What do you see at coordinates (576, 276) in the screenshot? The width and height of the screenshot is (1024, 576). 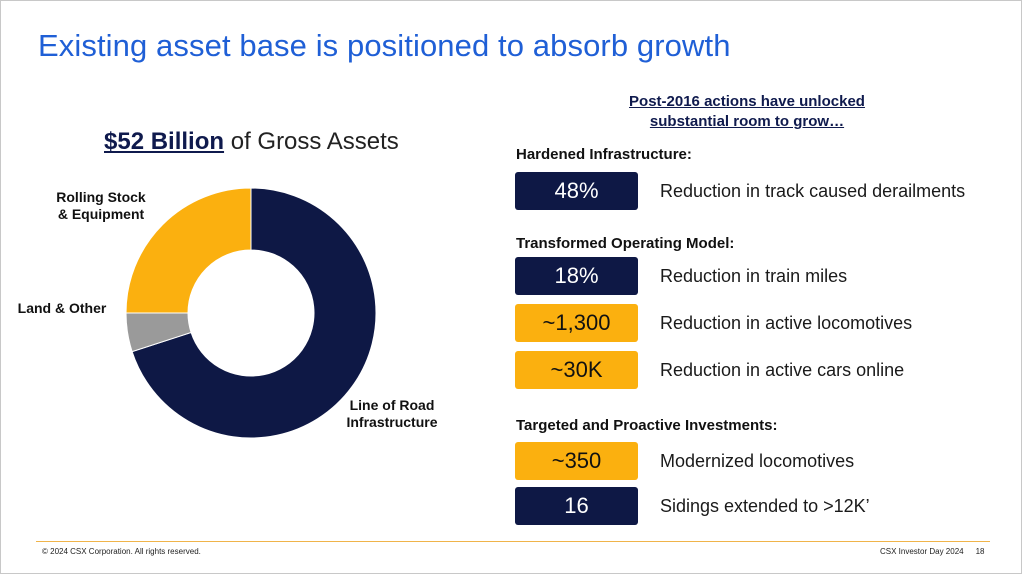 I see `stat-value-train-miles: 18%` at bounding box center [576, 276].